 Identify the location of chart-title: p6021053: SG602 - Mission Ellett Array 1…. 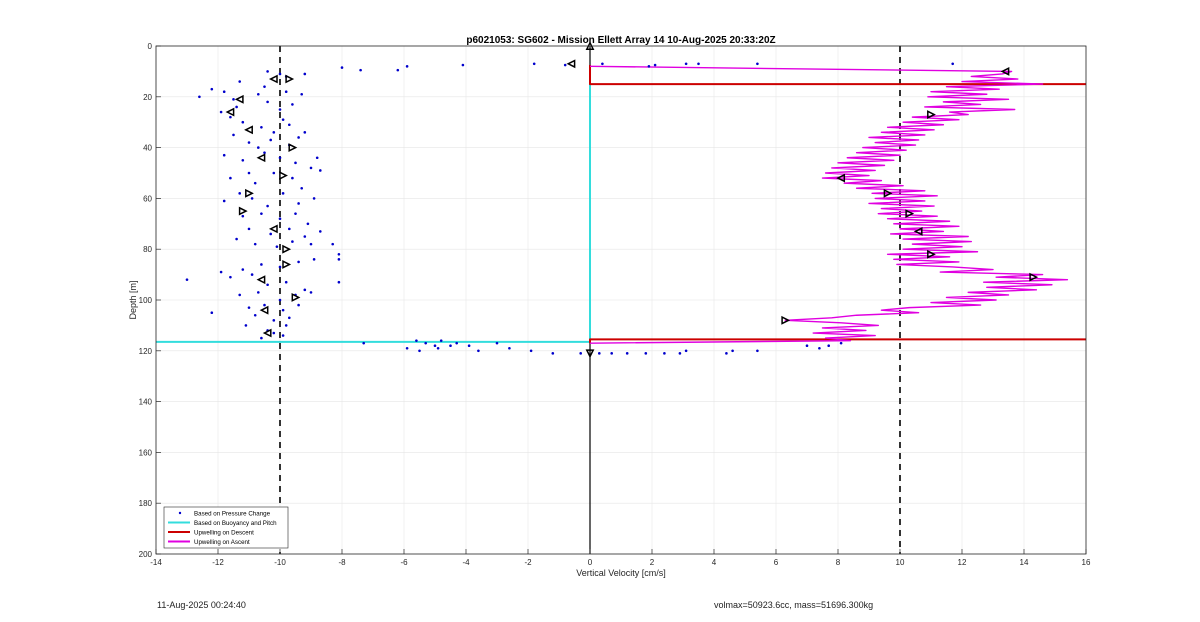
(620, 40).